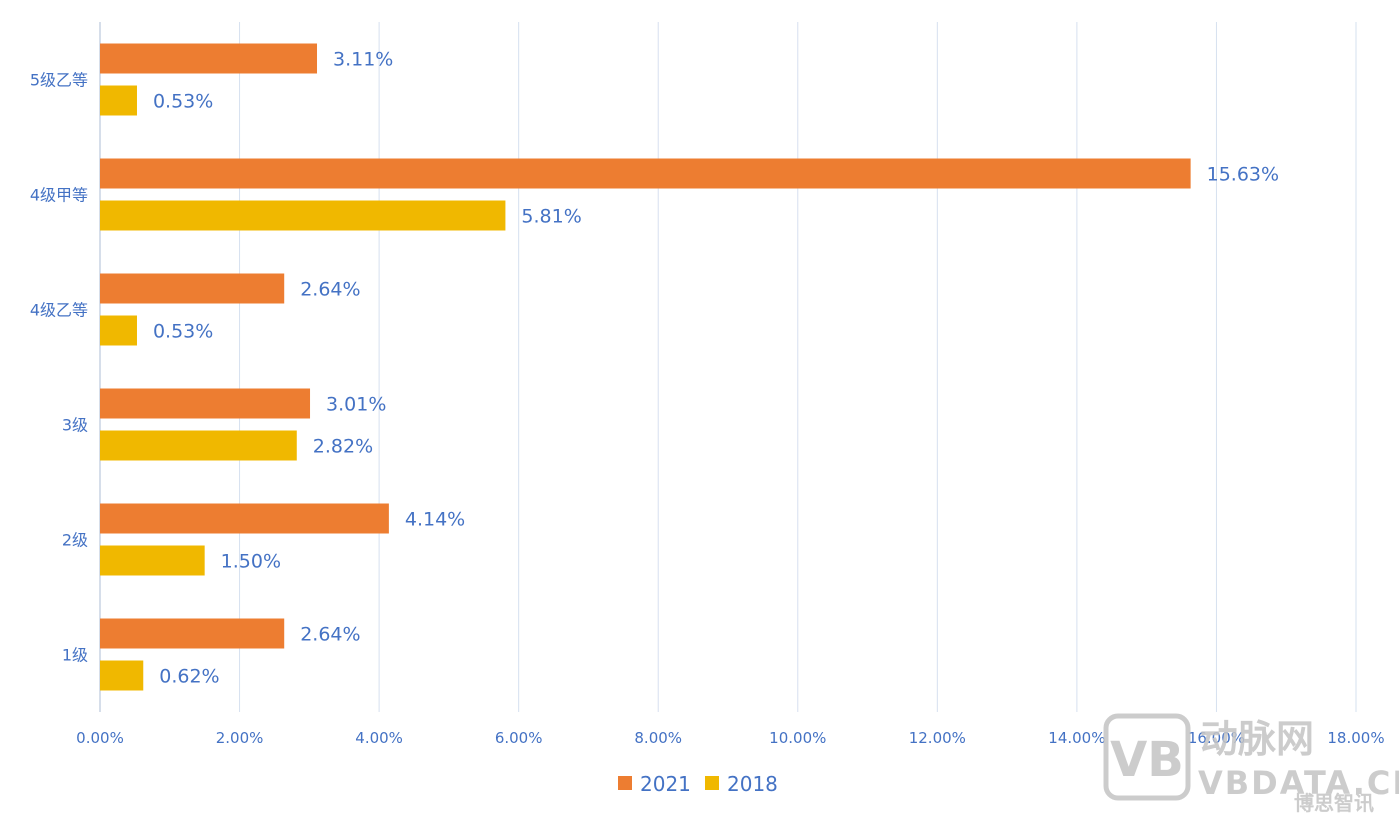 This screenshot has width=1399, height=820. What do you see at coordinates (665, 784) in the screenshot?
I see `legend-label-2021: 2021` at bounding box center [665, 784].